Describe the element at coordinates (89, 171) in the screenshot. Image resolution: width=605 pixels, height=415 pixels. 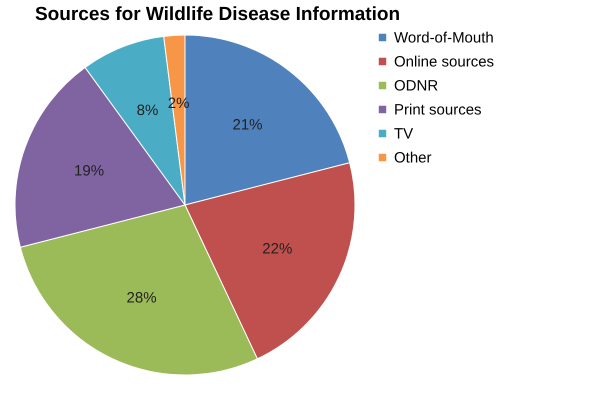
I see `data-label: 19%` at that location.